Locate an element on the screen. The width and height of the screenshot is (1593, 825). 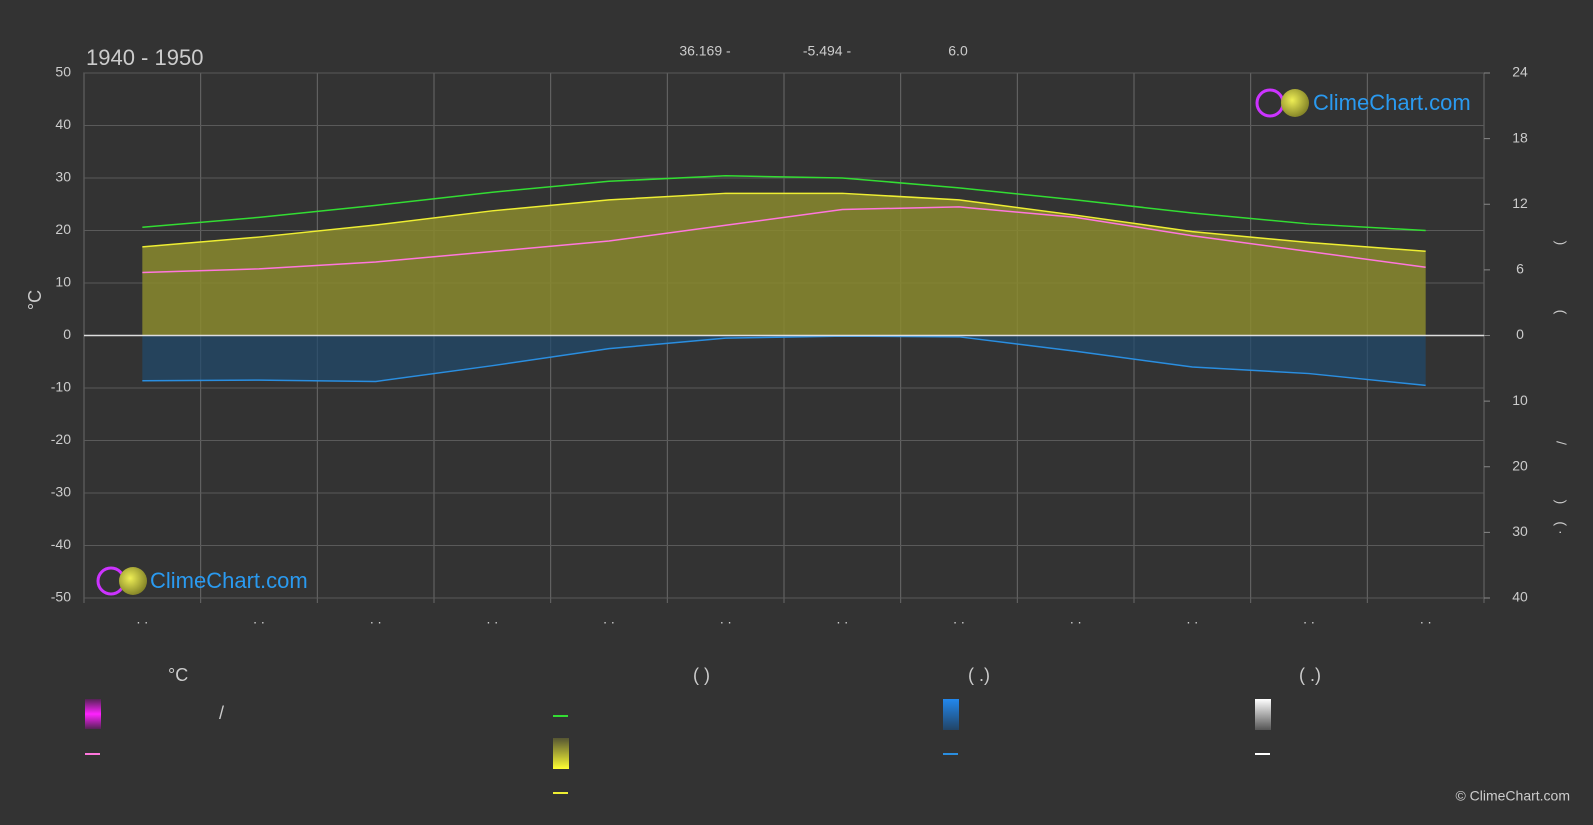
latitude: 36.169 - is located at coordinates (705, 51).